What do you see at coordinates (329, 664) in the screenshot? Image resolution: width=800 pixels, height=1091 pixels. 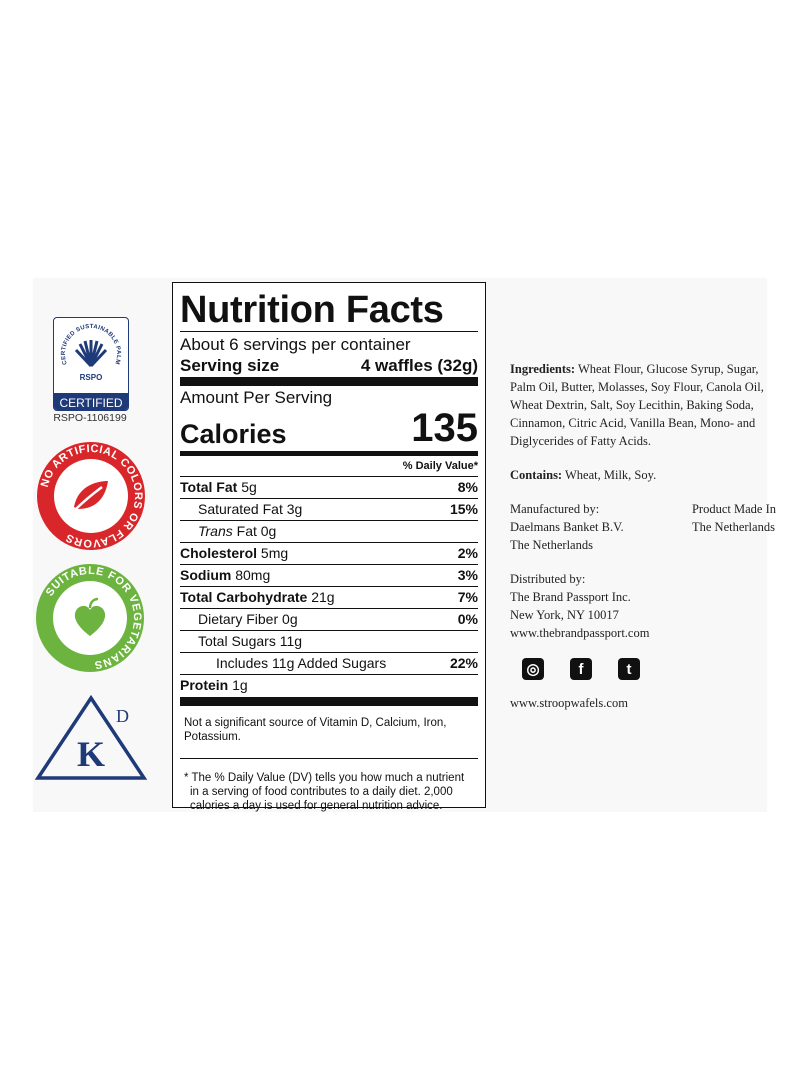 I see `nutrient-row: Includes 11g Added Sugars 22%` at bounding box center [329, 664].